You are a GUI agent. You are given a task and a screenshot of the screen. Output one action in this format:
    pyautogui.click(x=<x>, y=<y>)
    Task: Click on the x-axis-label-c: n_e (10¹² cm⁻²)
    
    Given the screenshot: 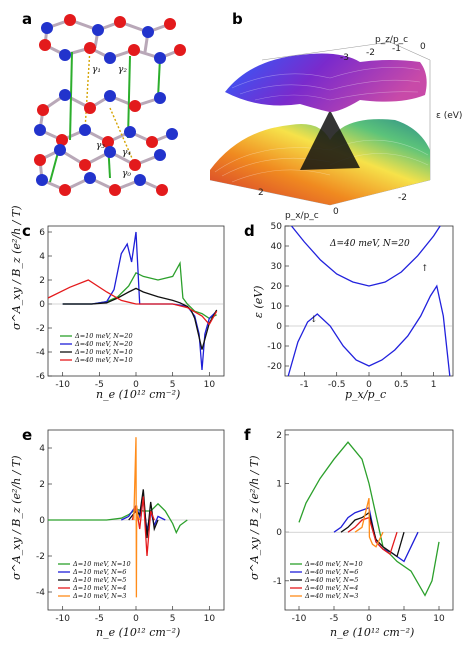 What is the action you would take?
    pyautogui.click(x=138, y=394)
    